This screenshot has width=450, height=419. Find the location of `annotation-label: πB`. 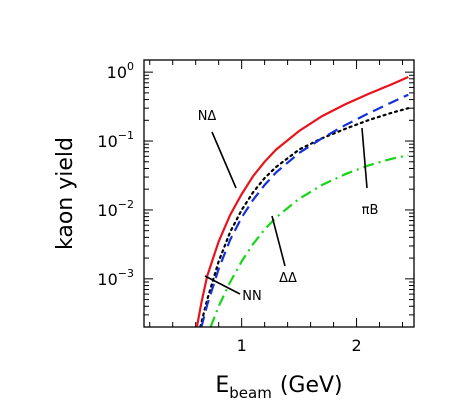

annotation-label: πB is located at coordinates (370, 210).